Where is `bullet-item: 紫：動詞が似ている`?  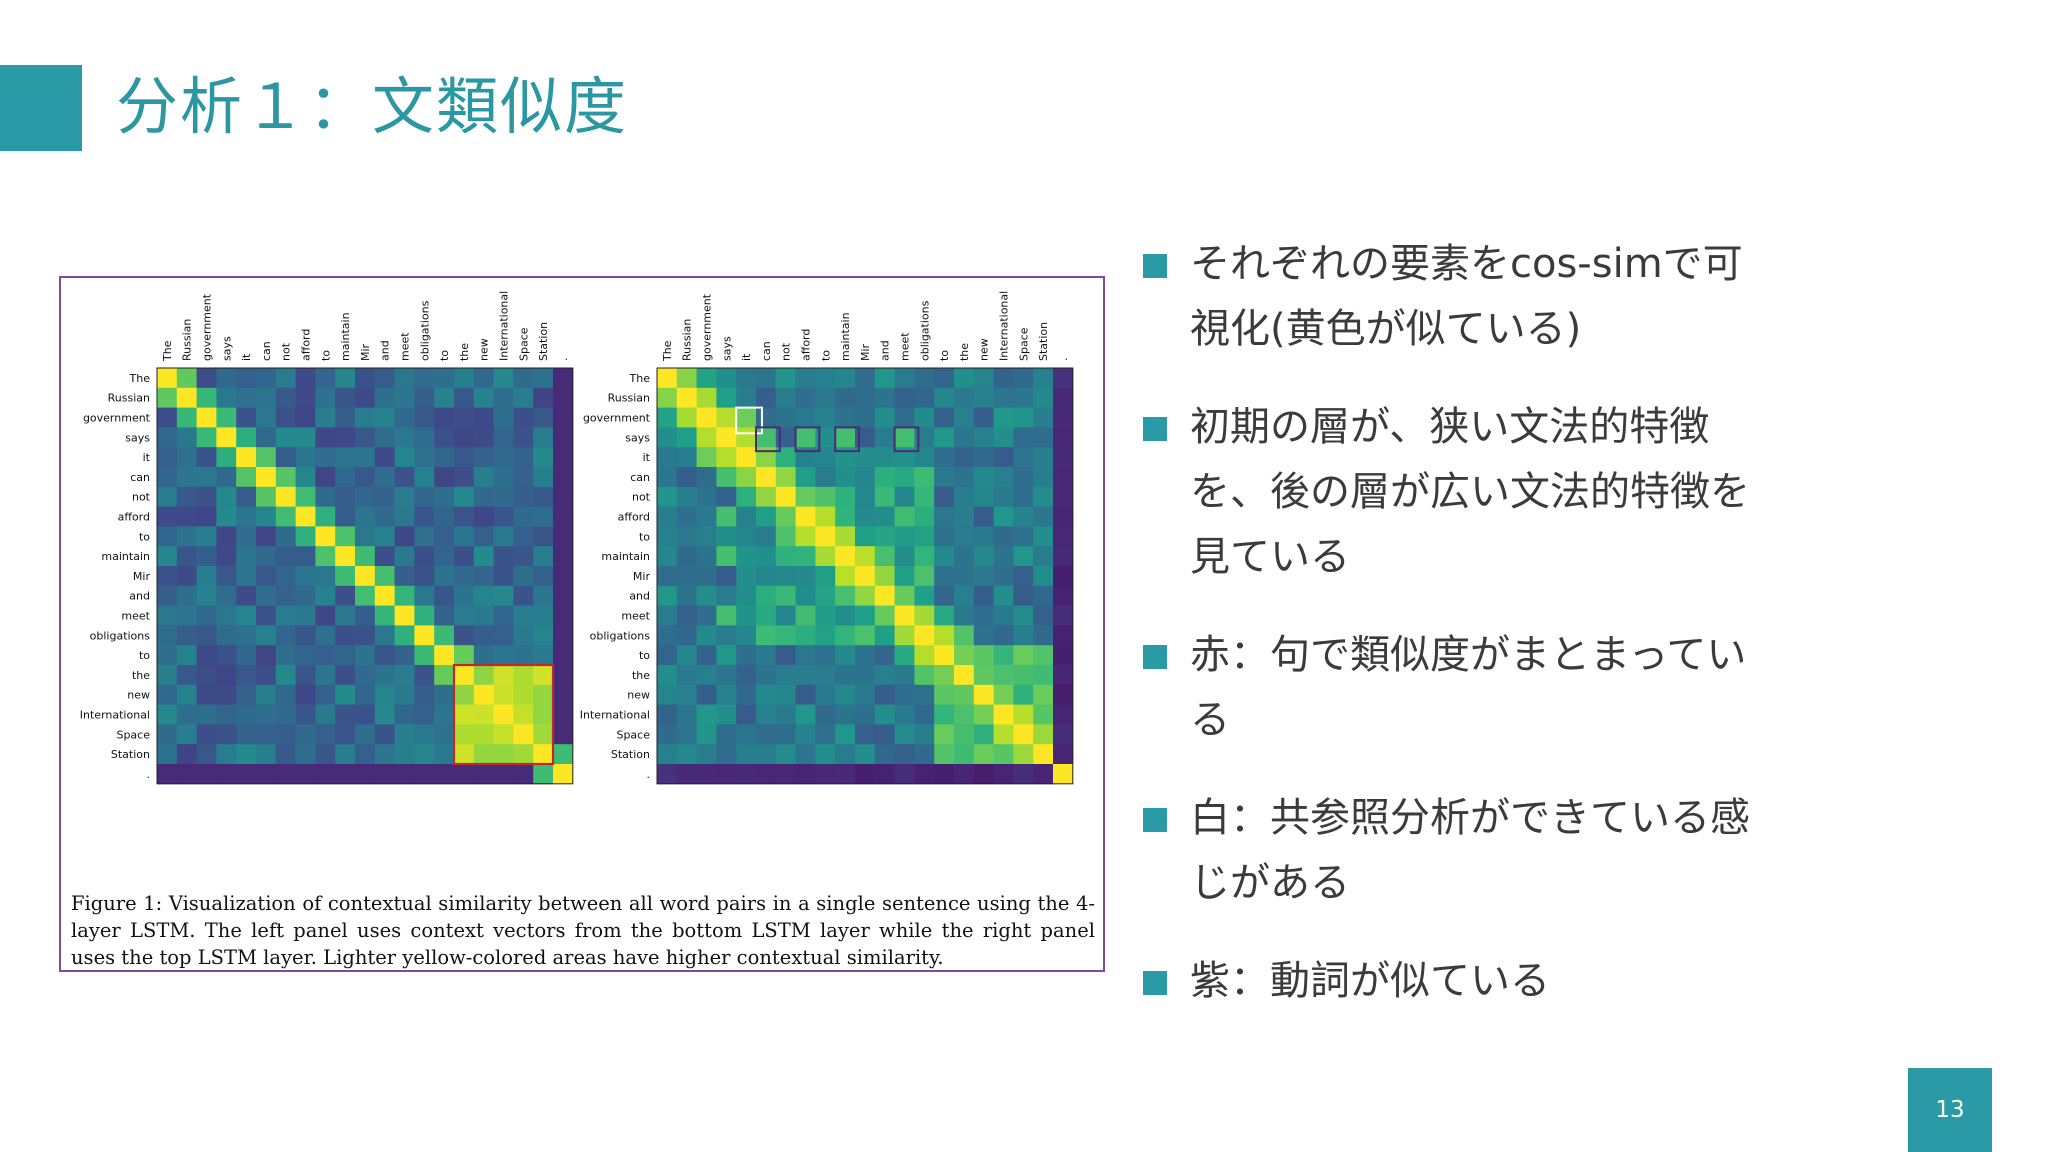
bullet-item: 紫：動詞が似ている is located at coordinates (1445, 981).